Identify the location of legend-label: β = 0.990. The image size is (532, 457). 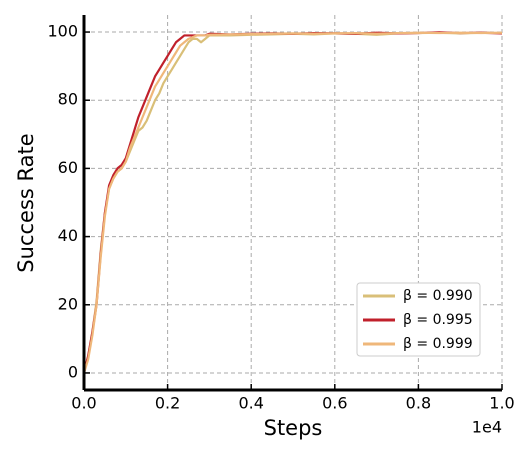
(438, 296).